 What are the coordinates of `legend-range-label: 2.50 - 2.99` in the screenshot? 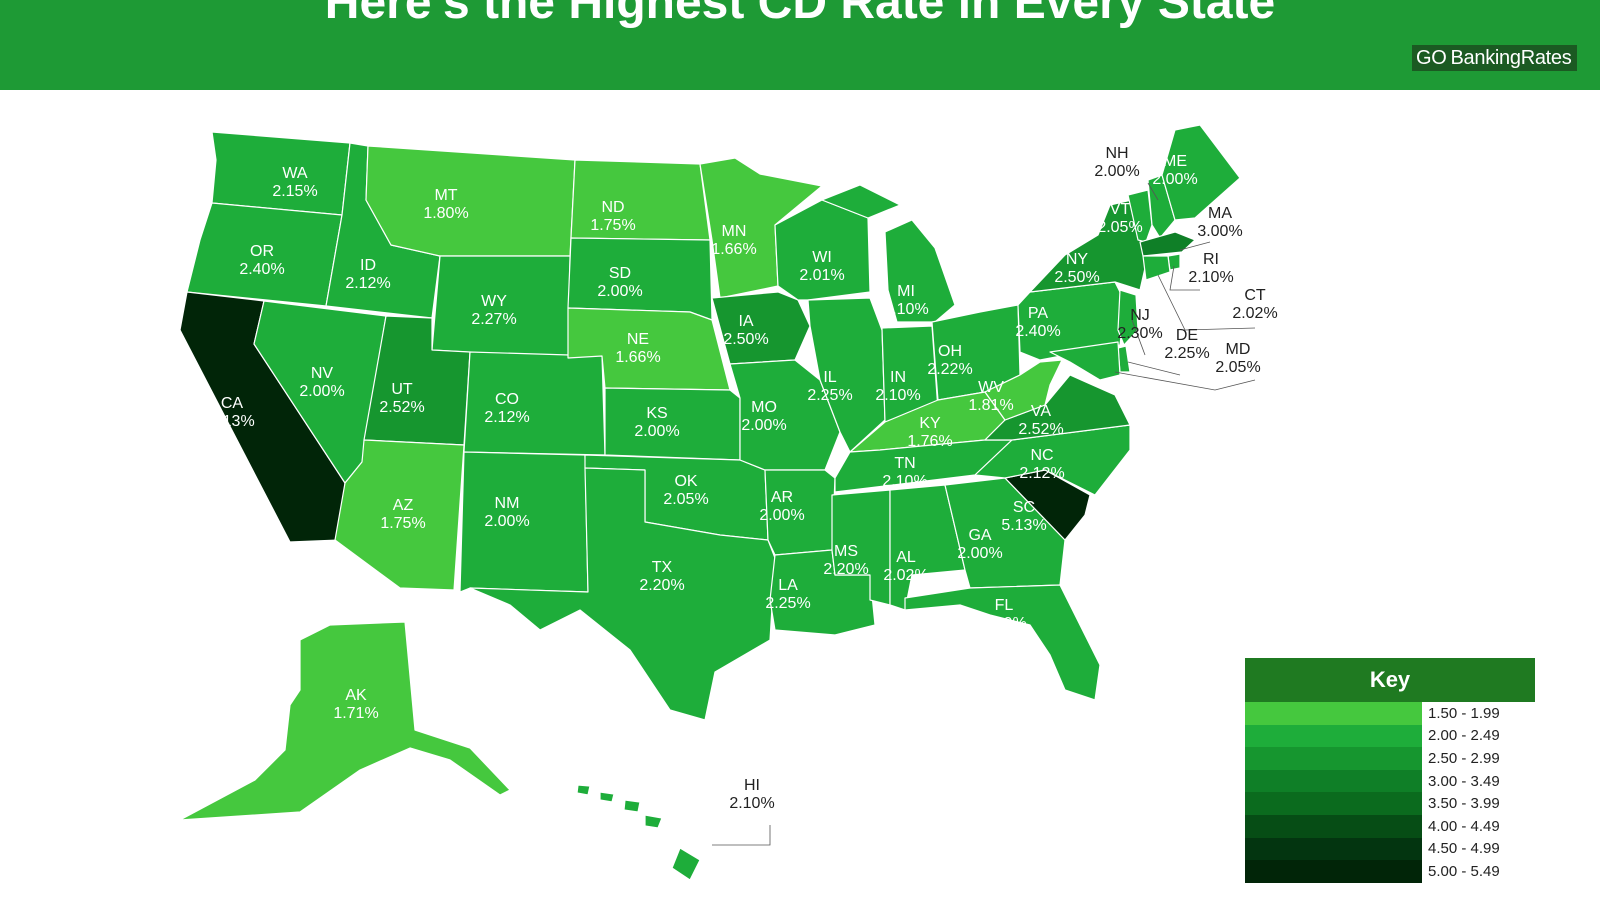 It's located at (1464, 758).